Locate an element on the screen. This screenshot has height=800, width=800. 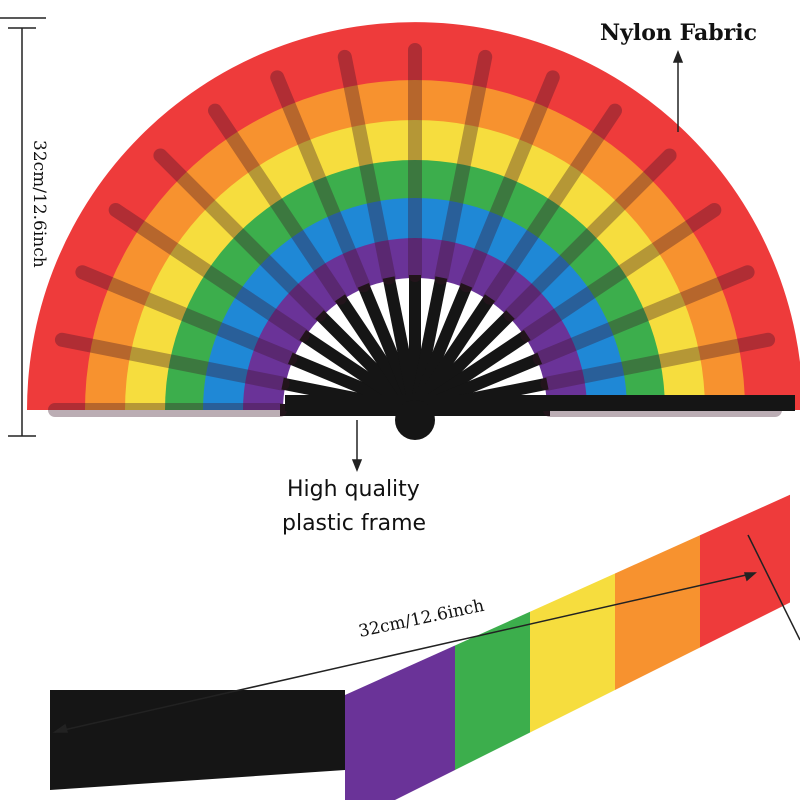
folded-purple-section is located at coordinates (400, 722).